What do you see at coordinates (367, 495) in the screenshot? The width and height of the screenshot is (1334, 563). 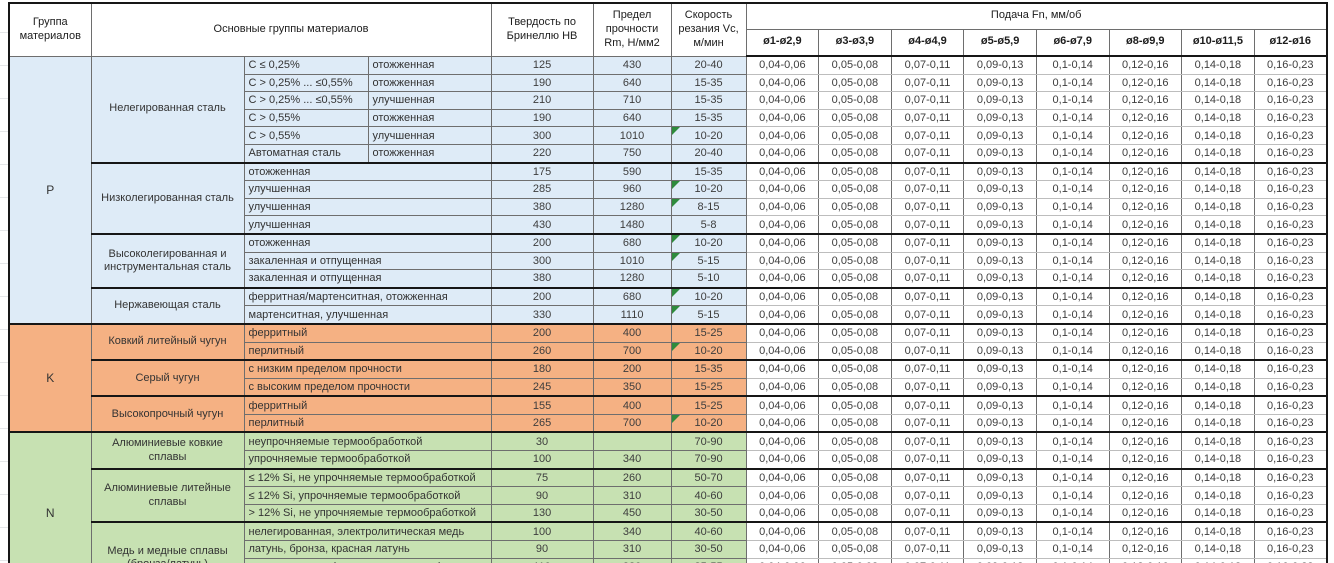 I see `material-subtype-cell: ≤ 12% Si, упрочняемые термообработкой` at bounding box center [367, 495].